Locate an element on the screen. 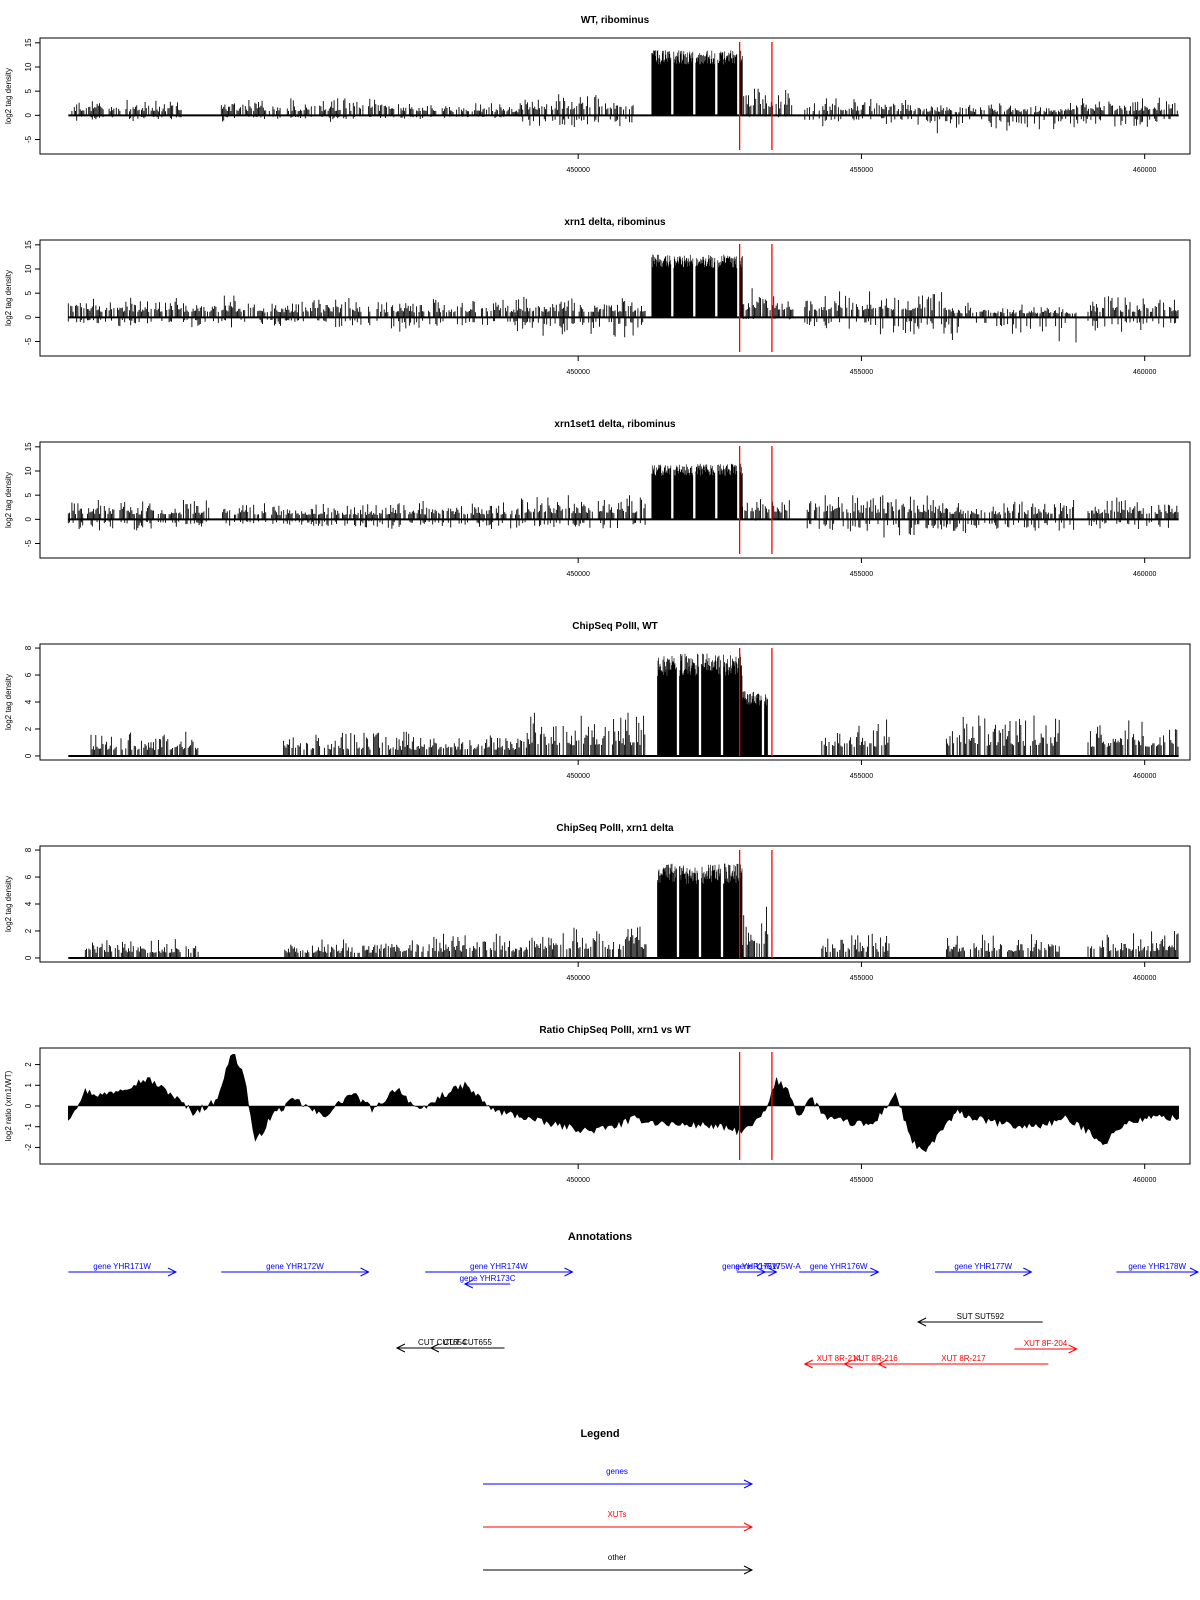 This screenshot has width=1200, height=1600. annotation-gene: gene YHR177W is located at coordinates (984, 1269).